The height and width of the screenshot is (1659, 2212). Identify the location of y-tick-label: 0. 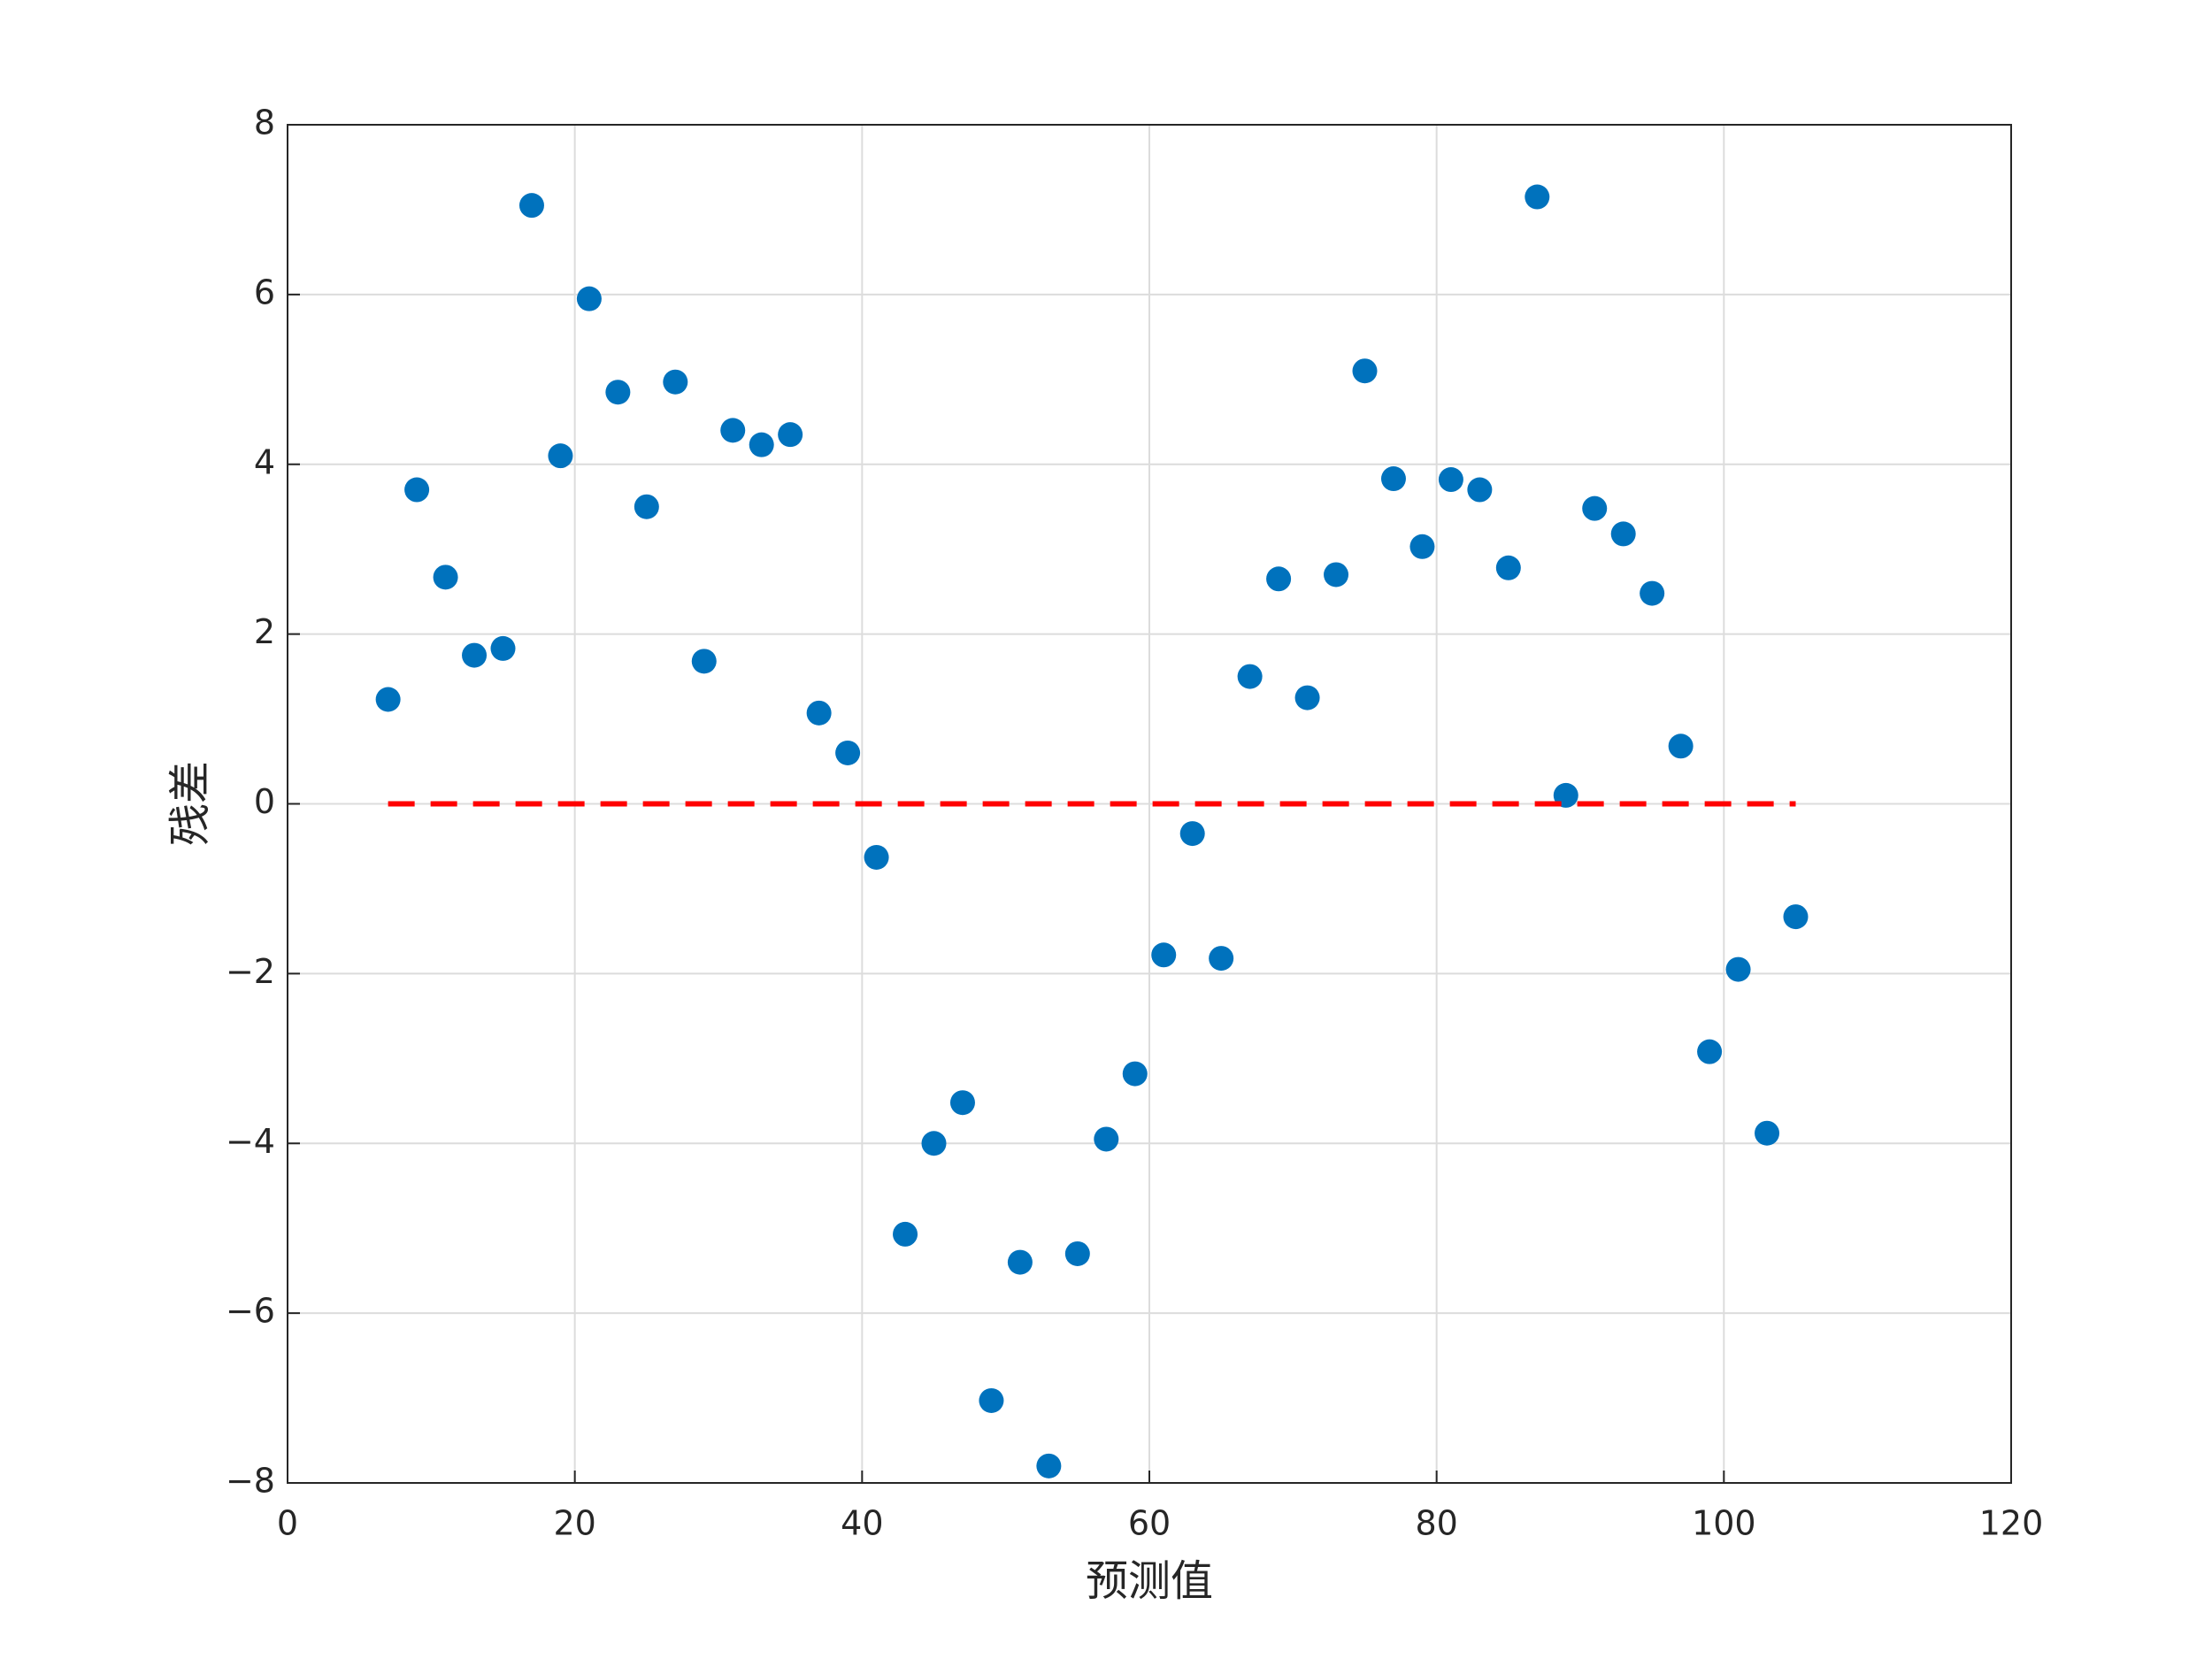
(264, 802).